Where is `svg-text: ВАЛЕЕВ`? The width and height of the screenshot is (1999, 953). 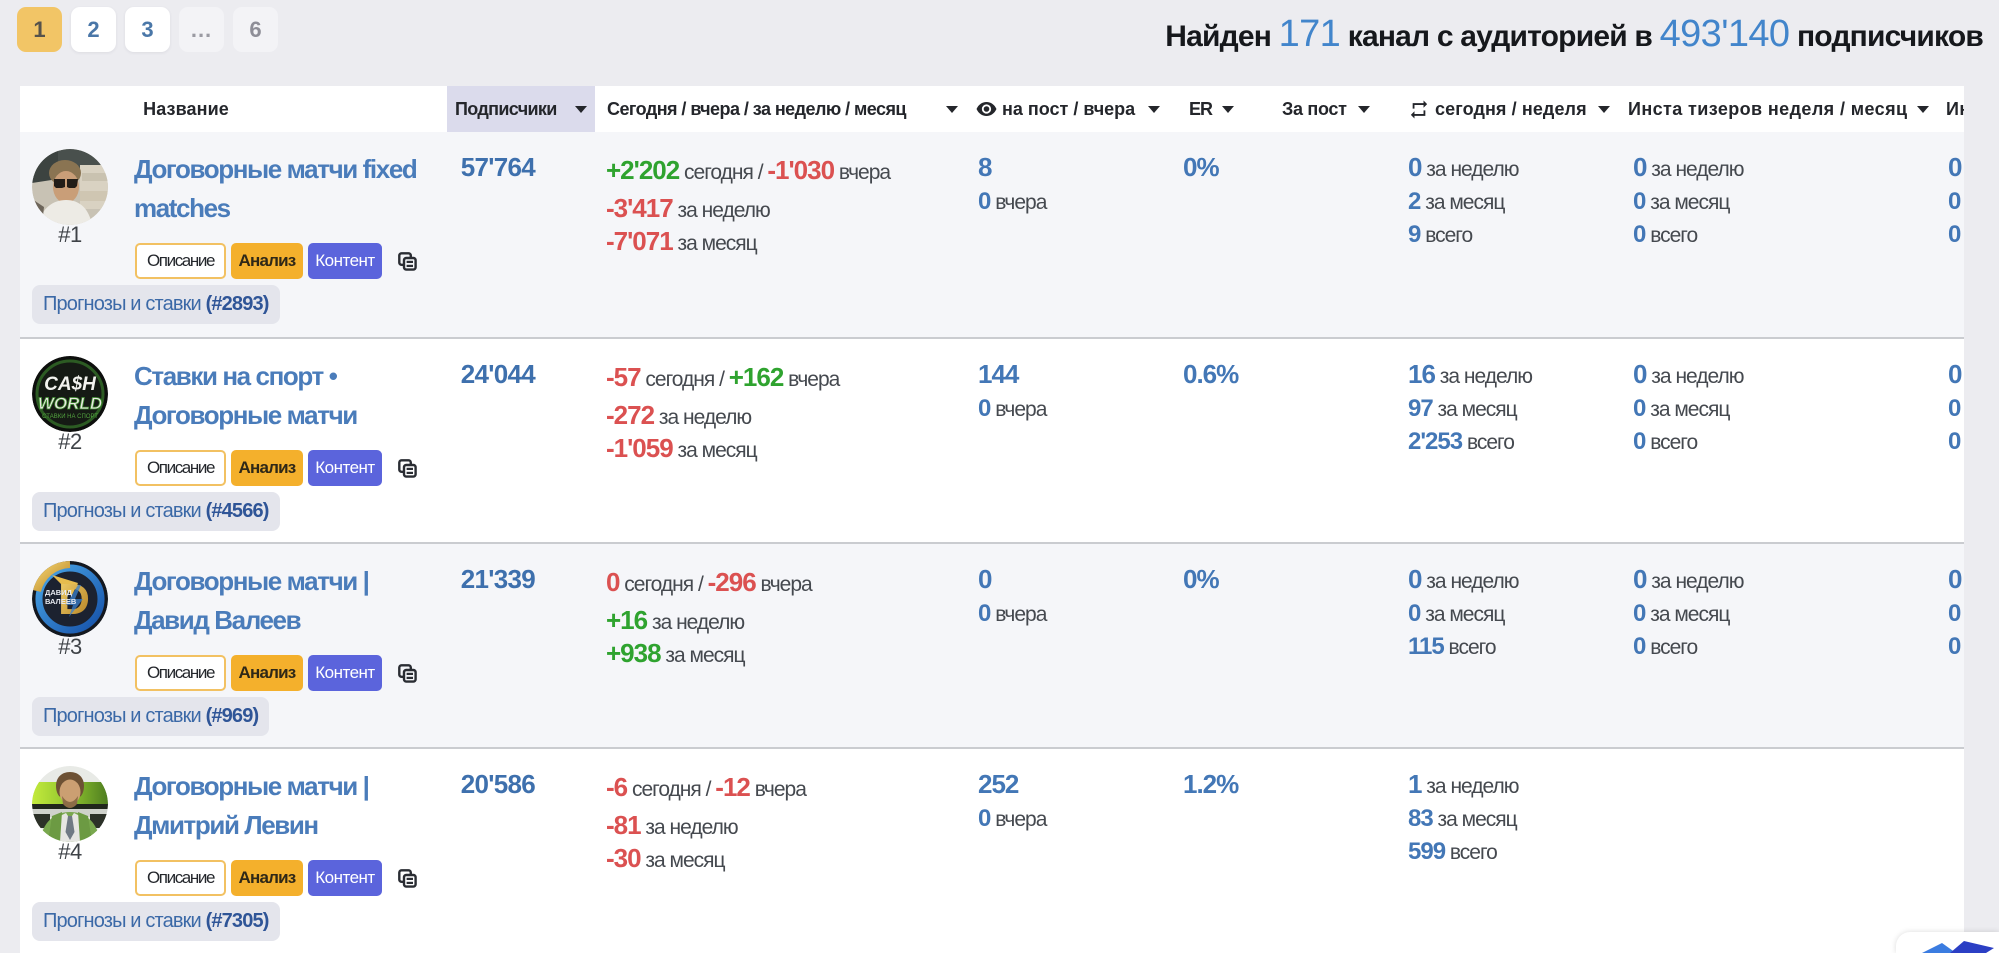
svg-text: ВАЛЕЕВ is located at coordinates (61, 601).